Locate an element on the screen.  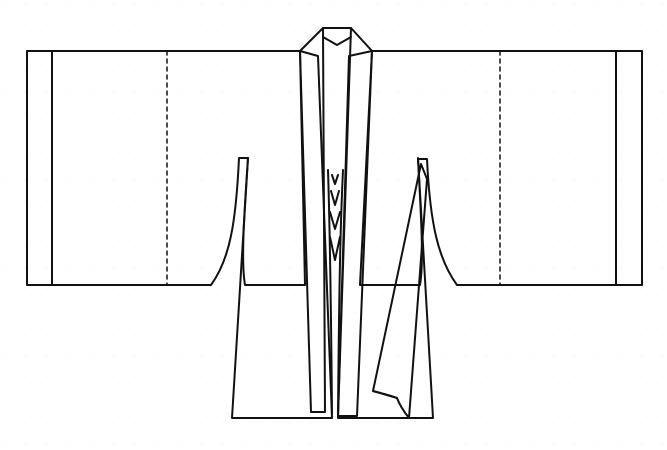
right-lapel is located at coordinates (355, 222).